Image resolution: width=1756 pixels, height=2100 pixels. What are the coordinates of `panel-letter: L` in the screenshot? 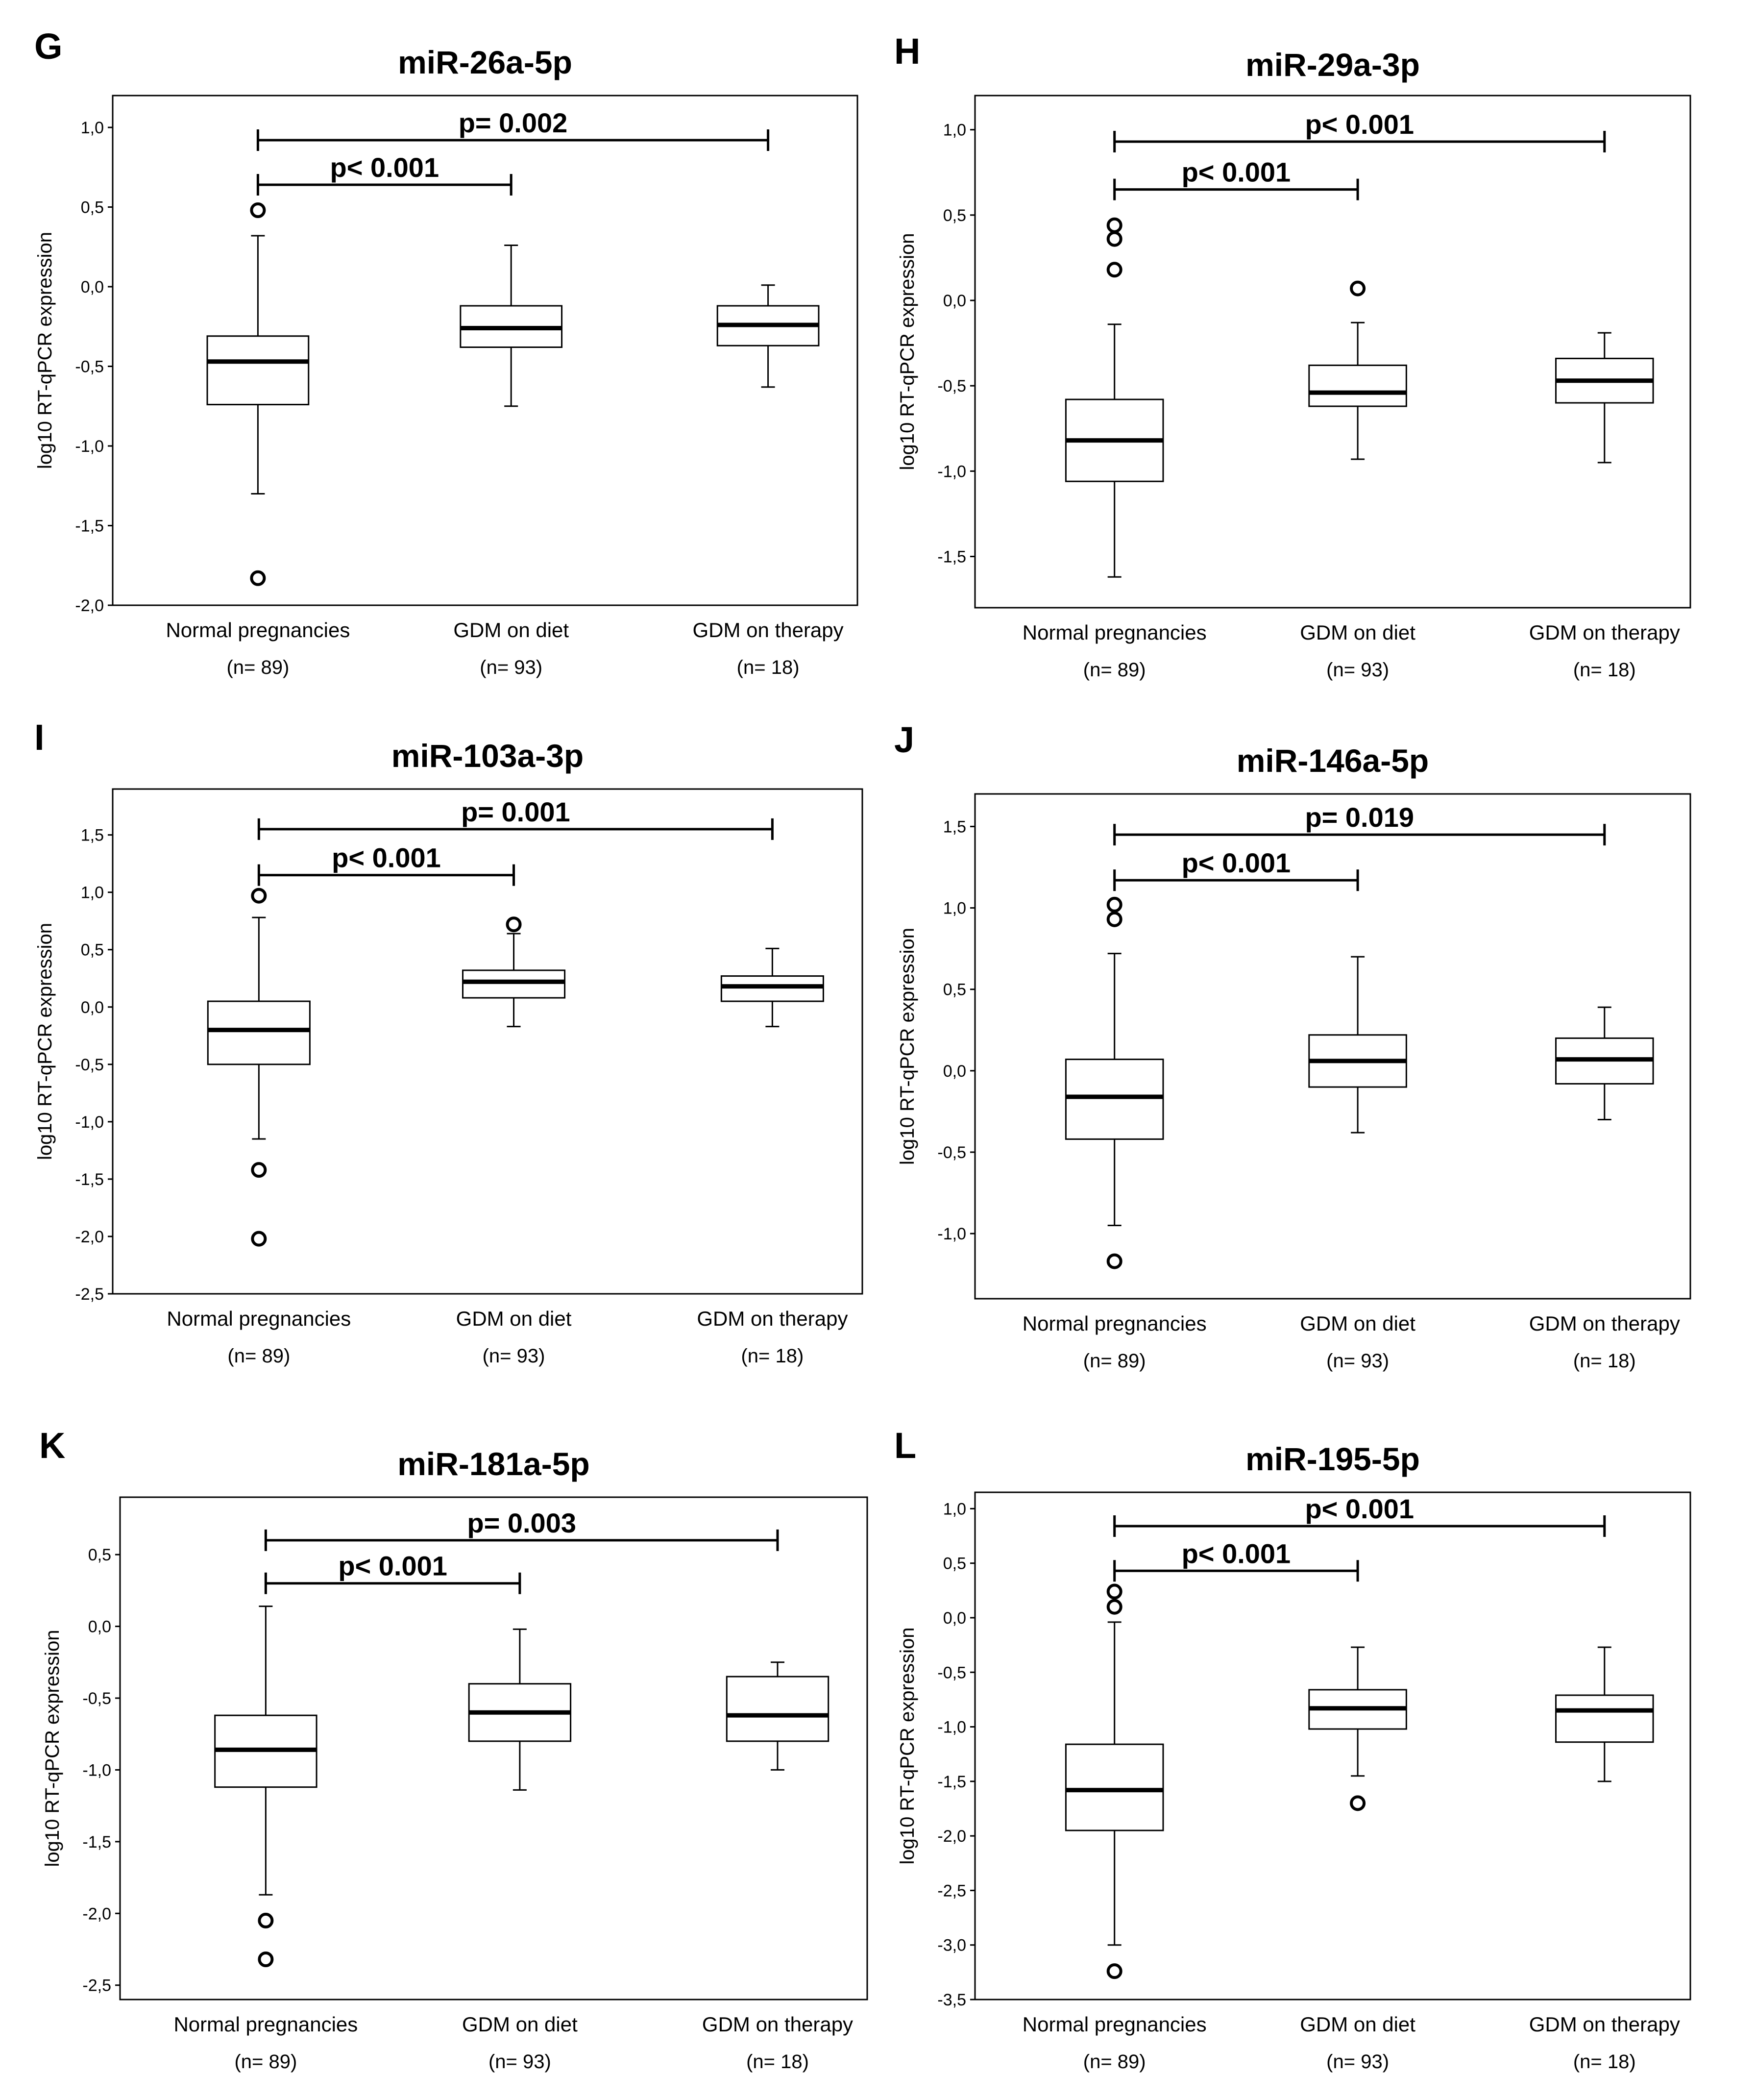 It's located at (905, 1445).